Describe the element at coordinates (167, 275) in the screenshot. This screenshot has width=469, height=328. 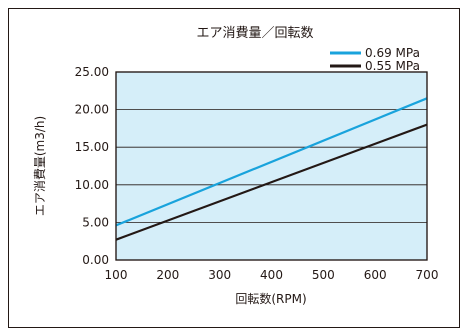
I see `x-tick-label: 200` at that location.